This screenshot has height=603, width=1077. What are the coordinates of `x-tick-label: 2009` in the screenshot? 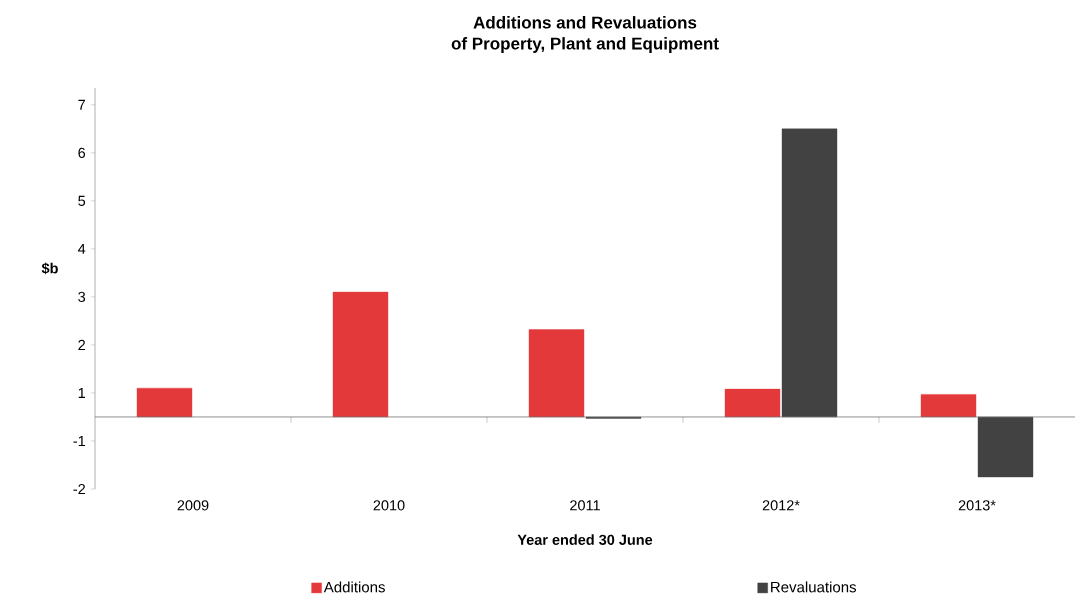 It's located at (193, 505).